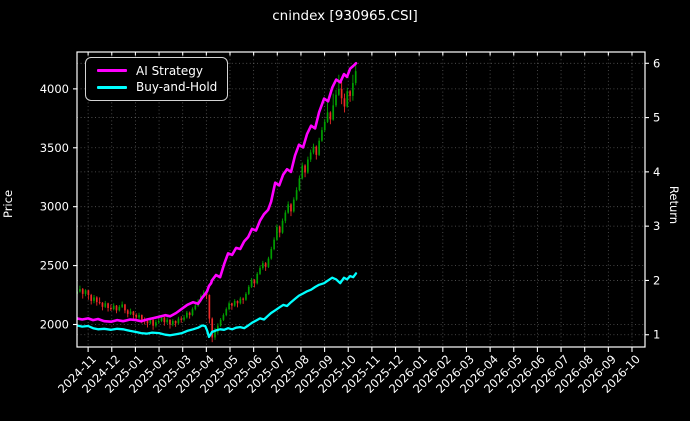 Image resolution: width=690 pixels, height=421 pixels. I want to click on right-axis-label: Return, so click(674, 205).